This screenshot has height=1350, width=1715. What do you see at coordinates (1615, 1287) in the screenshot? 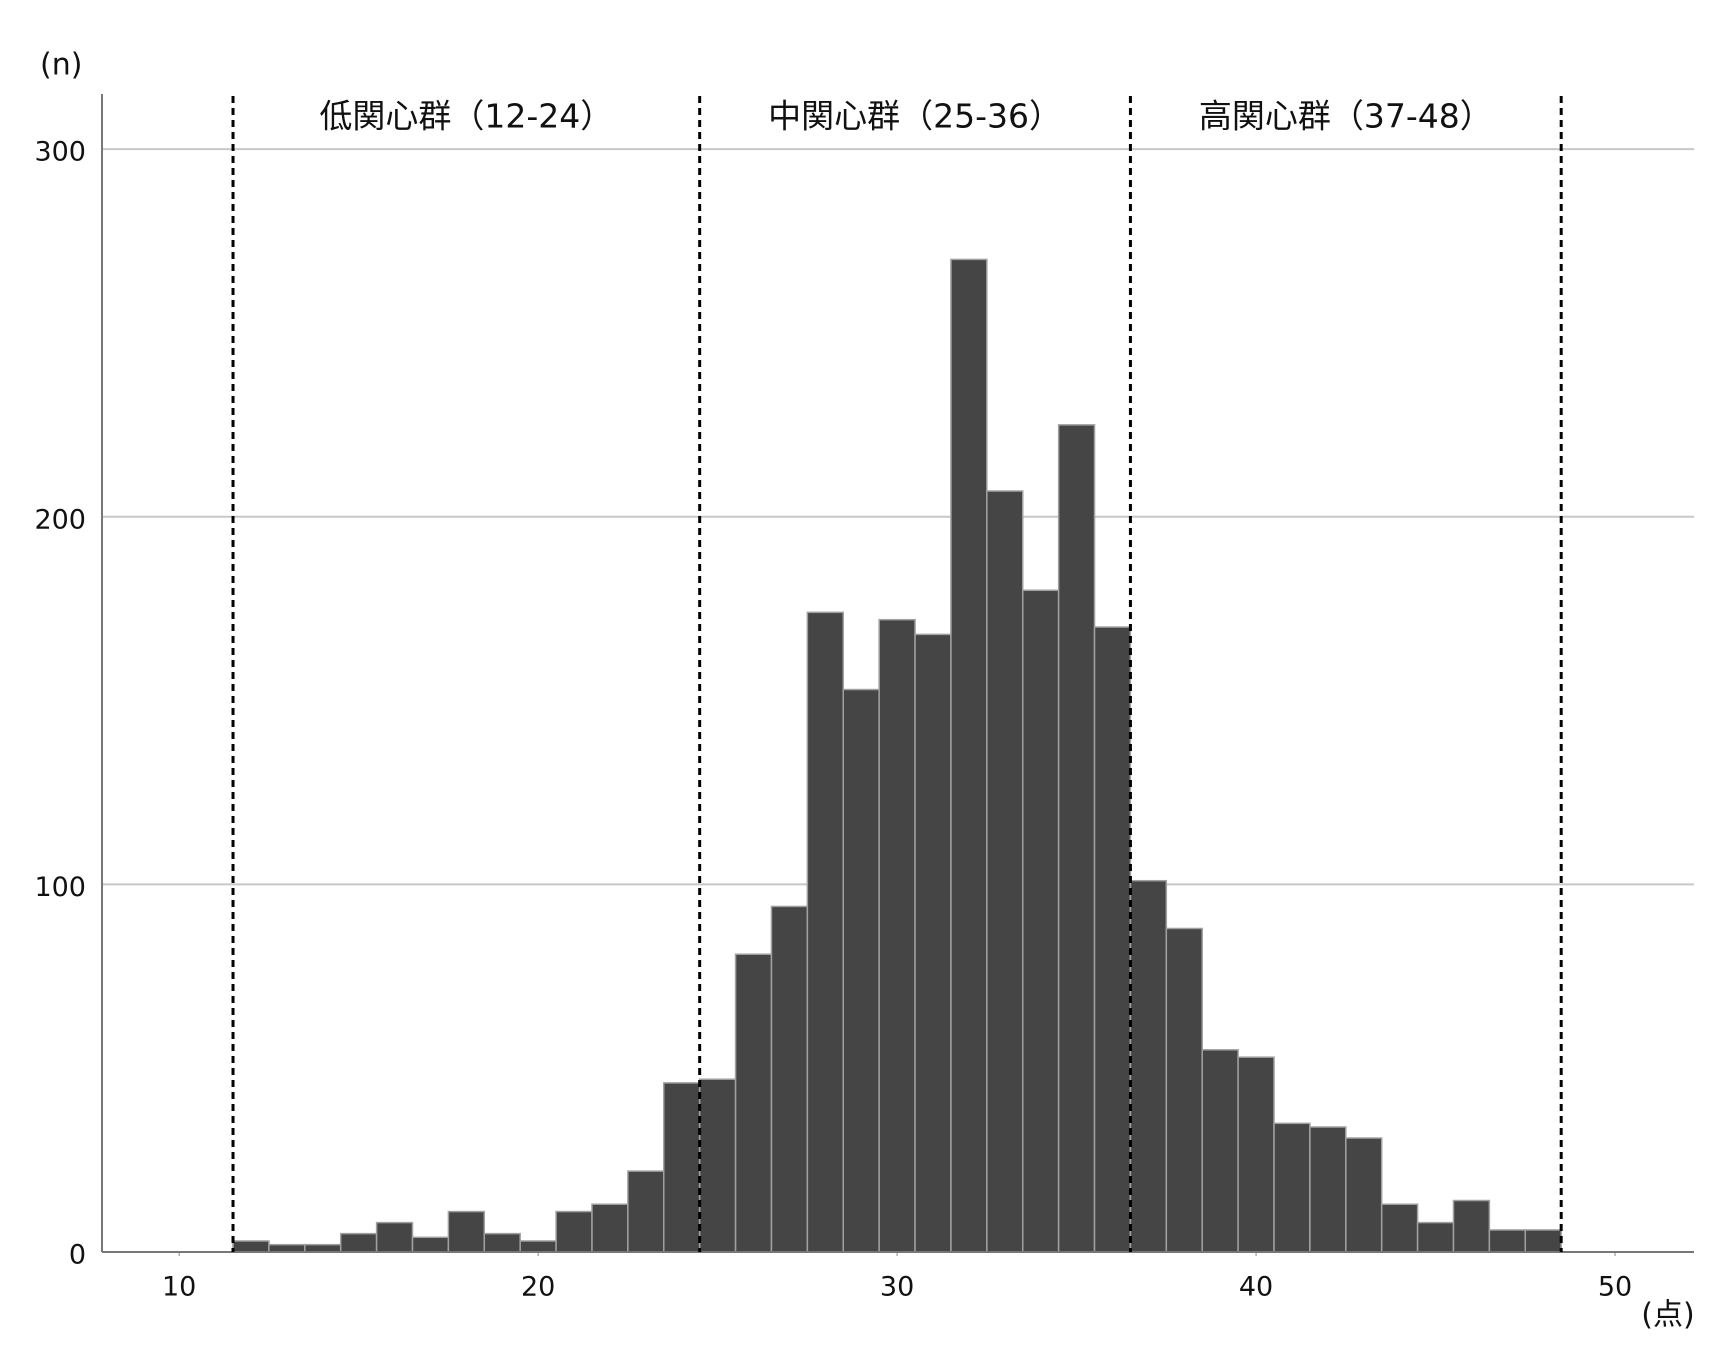
I see `x-tick-label: 50` at bounding box center [1615, 1287].